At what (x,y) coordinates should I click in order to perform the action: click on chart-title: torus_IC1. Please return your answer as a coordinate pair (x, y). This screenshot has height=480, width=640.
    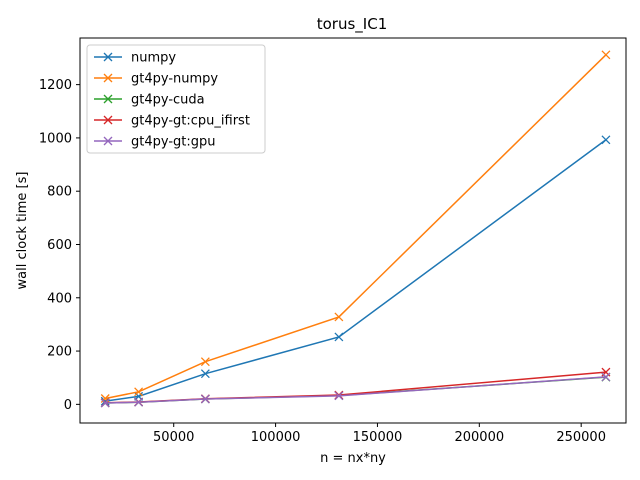
    Looking at the image, I should click on (352, 24).